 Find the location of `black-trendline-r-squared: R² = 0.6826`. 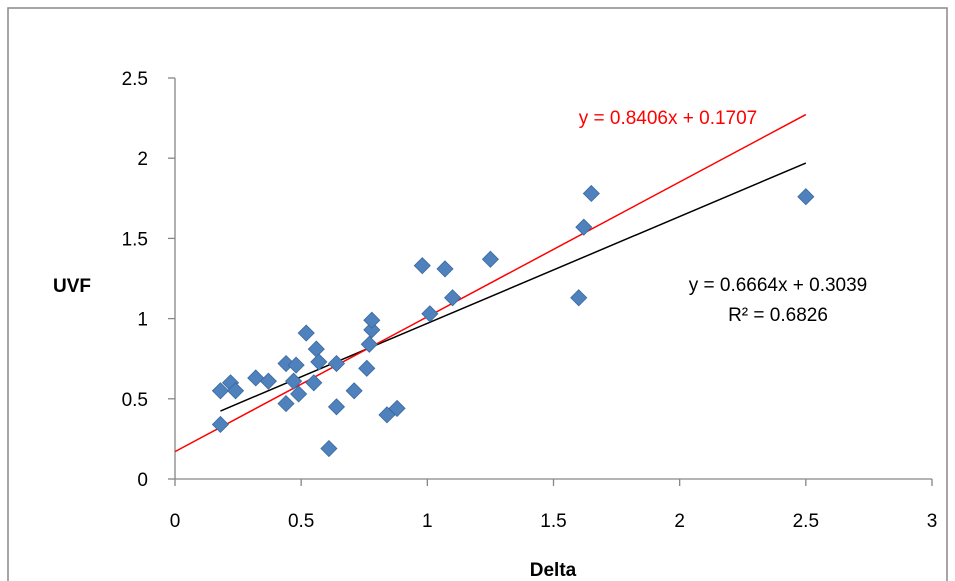

black-trendline-r-squared: R² = 0.6826 is located at coordinates (778, 315).